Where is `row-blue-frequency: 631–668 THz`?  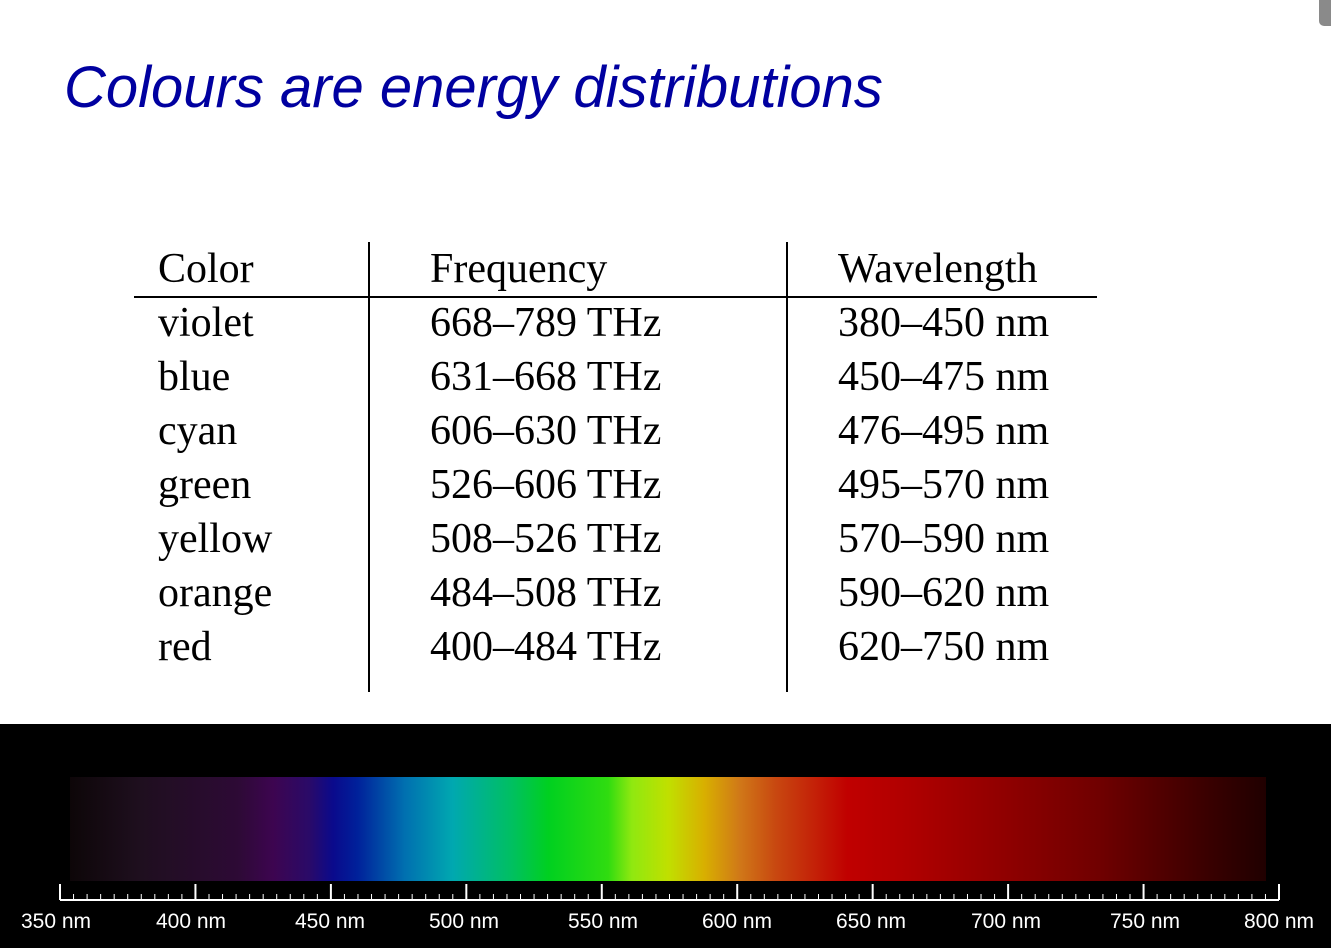
row-blue-frequency: 631–668 THz is located at coordinates (546, 377).